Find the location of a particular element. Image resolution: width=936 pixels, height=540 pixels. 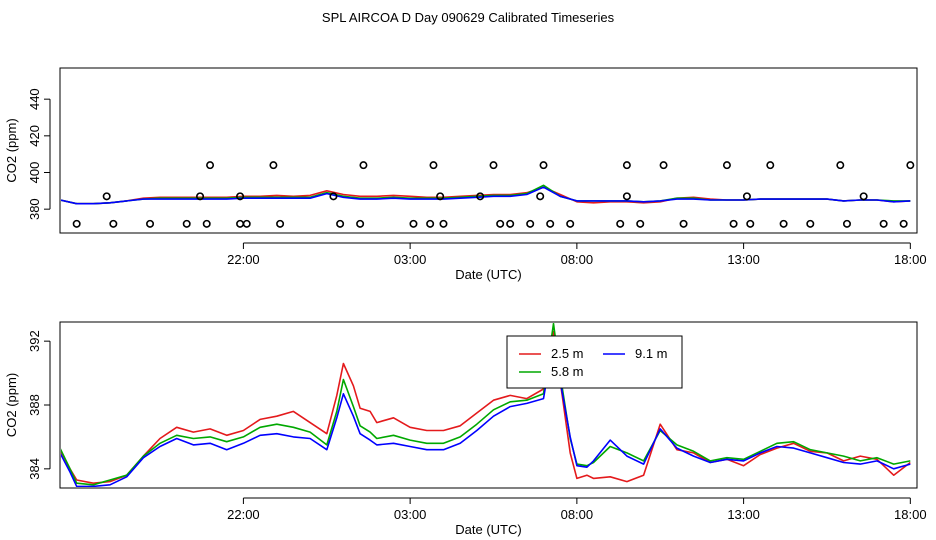

legend-box is located at coordinates (594, 362).